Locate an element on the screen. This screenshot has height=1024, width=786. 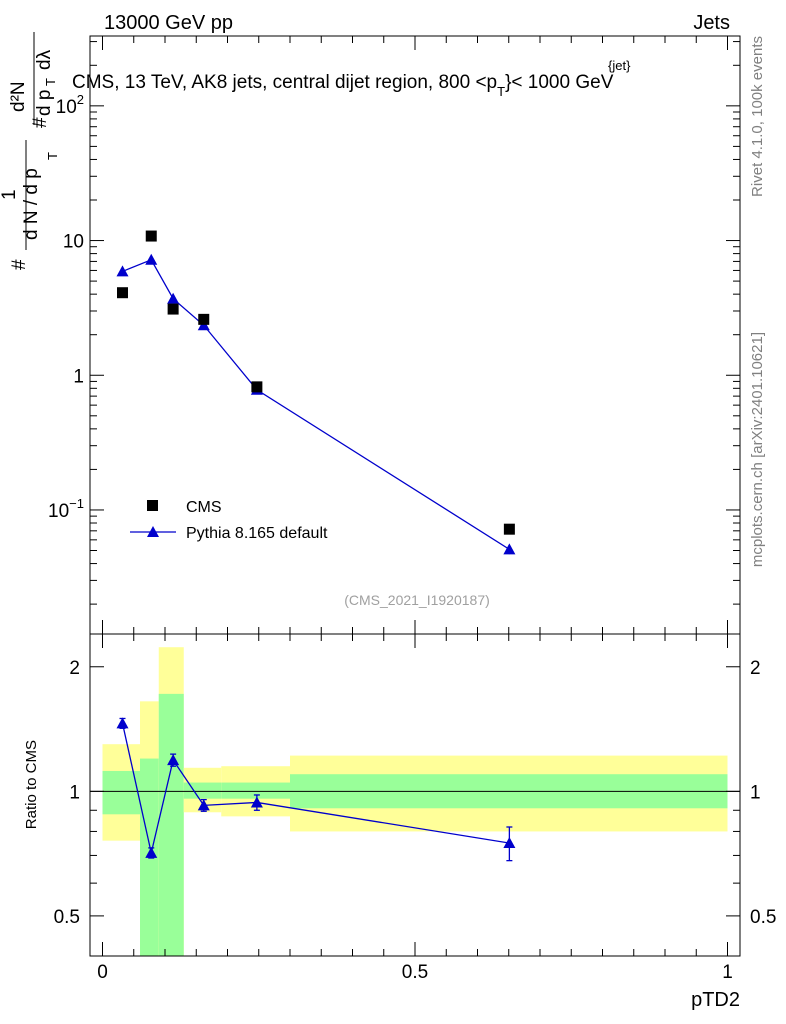
x-tick-label: 0 is located at coordinates (102, 972).